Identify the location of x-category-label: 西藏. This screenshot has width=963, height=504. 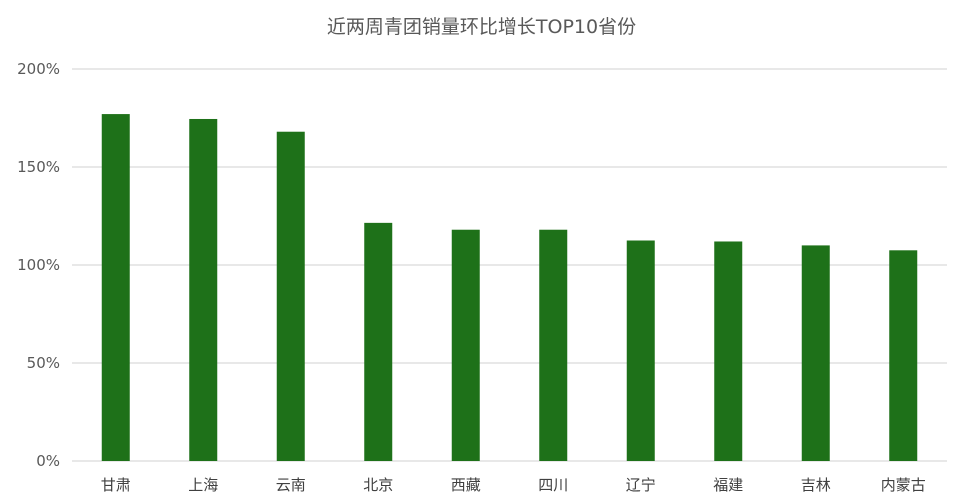
(466, 485).